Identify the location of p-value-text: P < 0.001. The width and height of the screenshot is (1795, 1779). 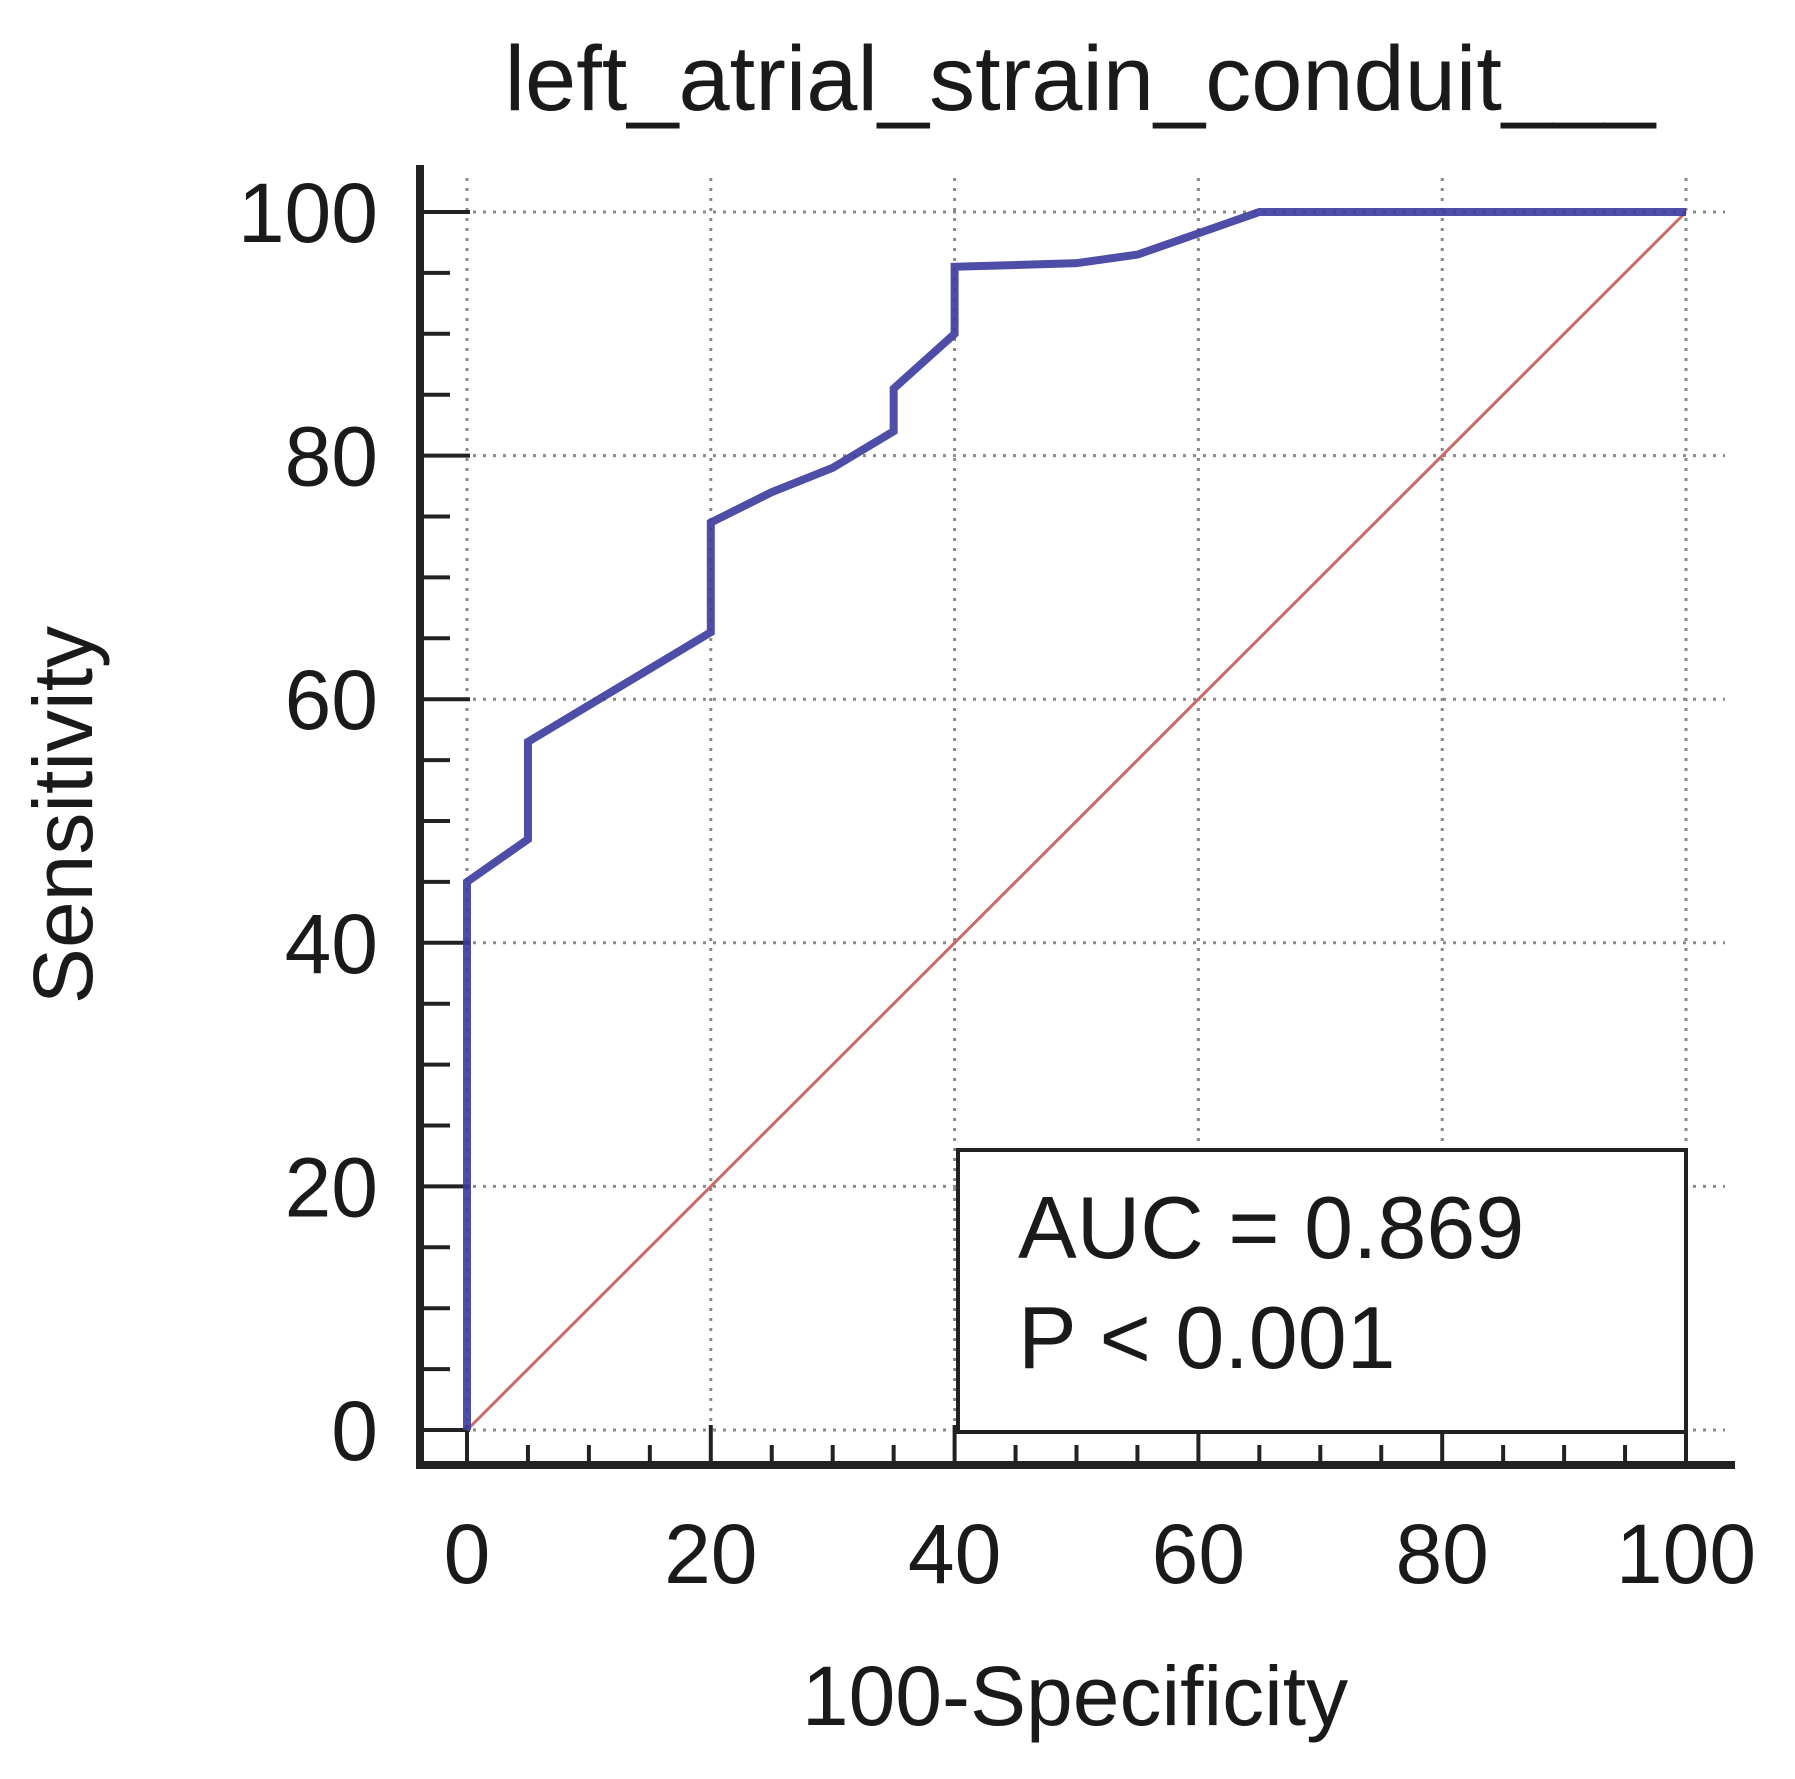
(1207, 1337).